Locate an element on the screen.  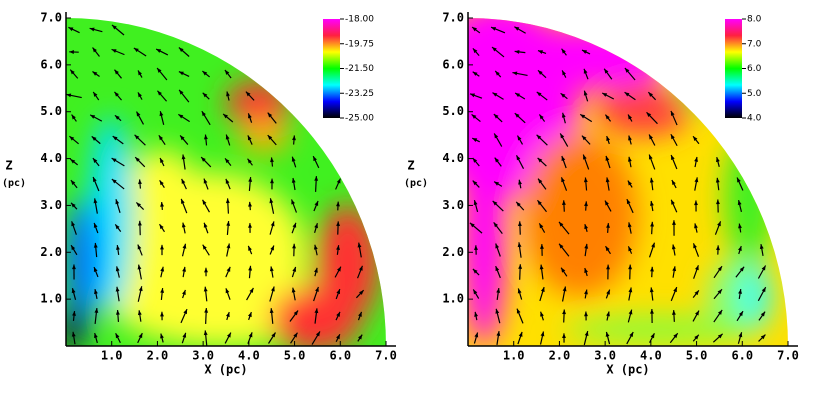
colorbar-tick-label: 6.0 is located at coordinates (754, 69).